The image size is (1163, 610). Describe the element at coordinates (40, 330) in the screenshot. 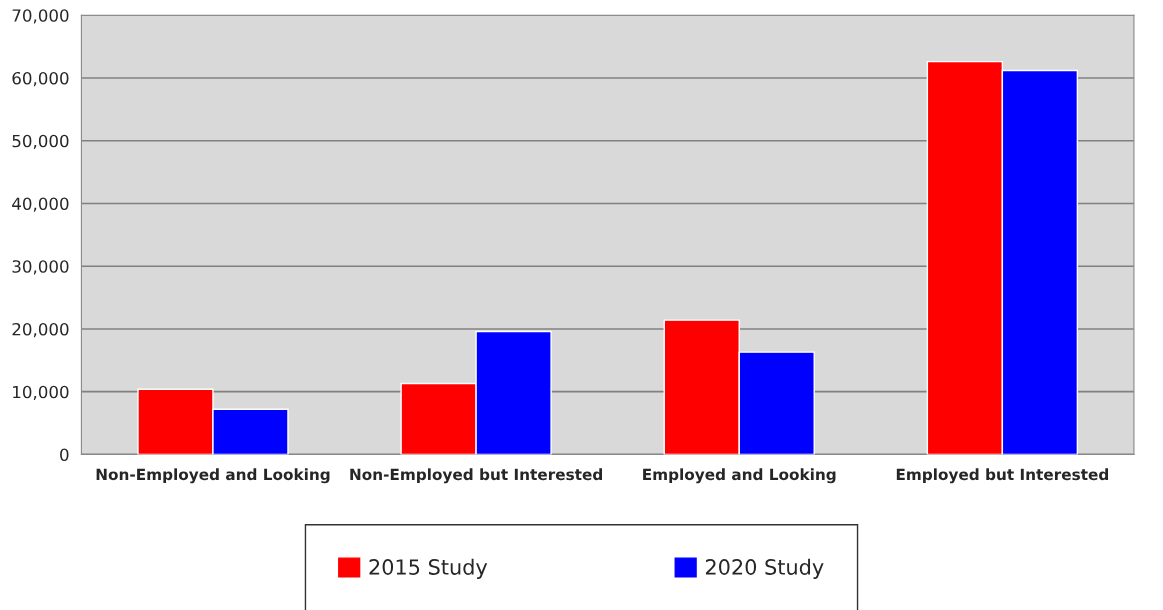

I see `y-tick-label: 20,000` at that location.